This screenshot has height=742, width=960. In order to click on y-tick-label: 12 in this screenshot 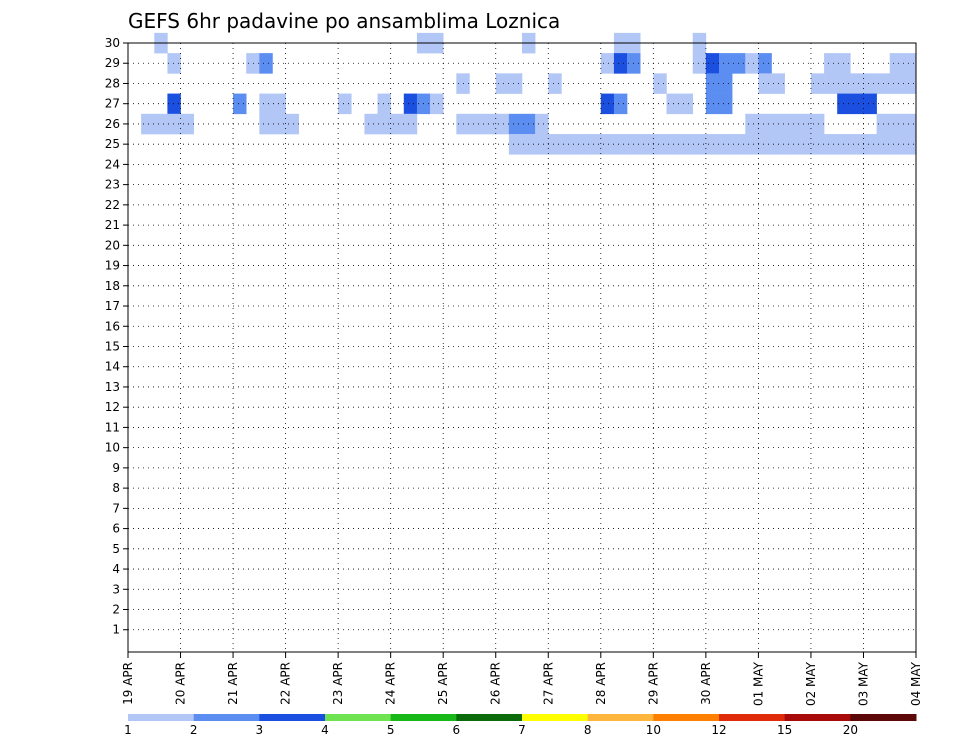, I will do `click(112, 407)`.